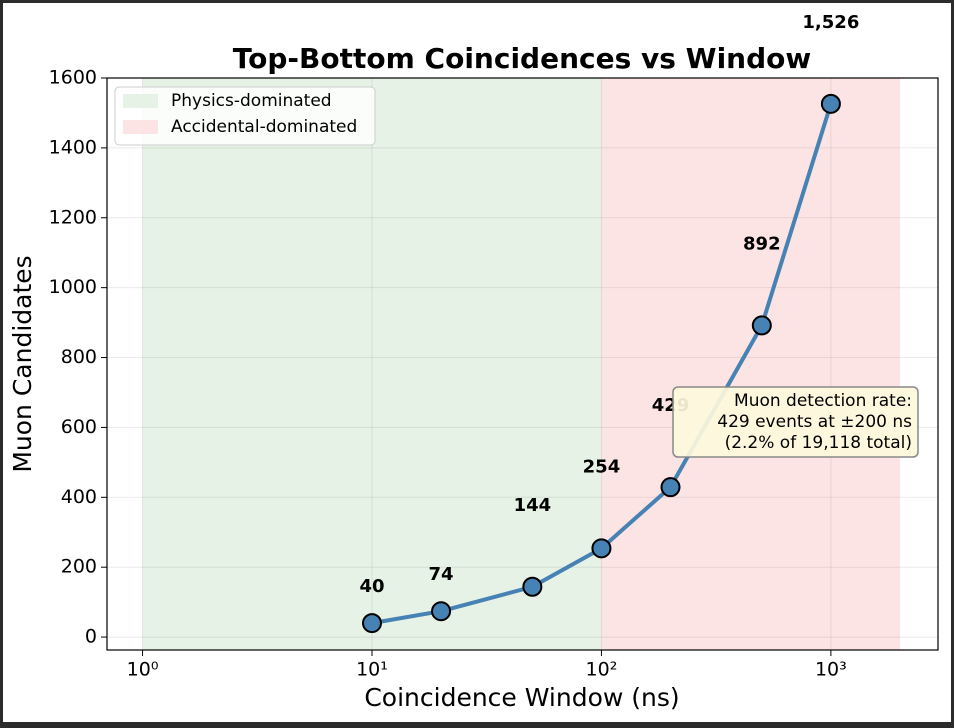 This screenshot has height=728, width=954. Describe the element at coordinates (602, 670) in the screenshot. I see `x-tick-label: 10²` at that location.